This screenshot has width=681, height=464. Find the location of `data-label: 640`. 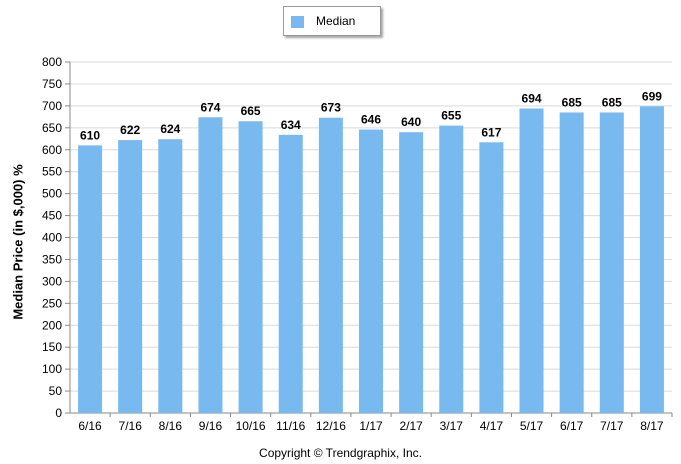

data-label: 640 is located at coordinates (411, 122).